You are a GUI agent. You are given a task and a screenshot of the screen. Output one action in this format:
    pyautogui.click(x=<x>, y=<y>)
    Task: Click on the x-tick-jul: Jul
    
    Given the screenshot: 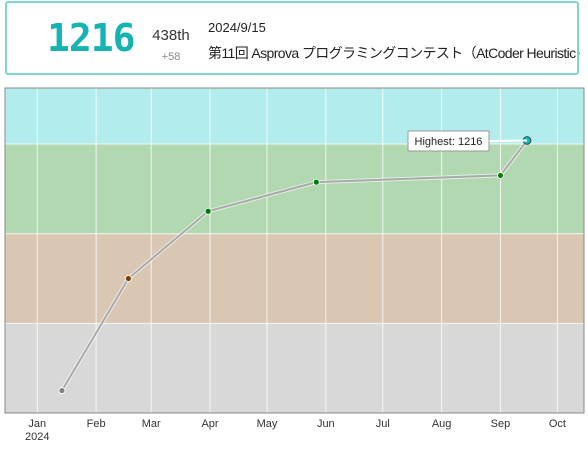 What is the action you would take?
    pyautogui.click(x=383, y=424)
    